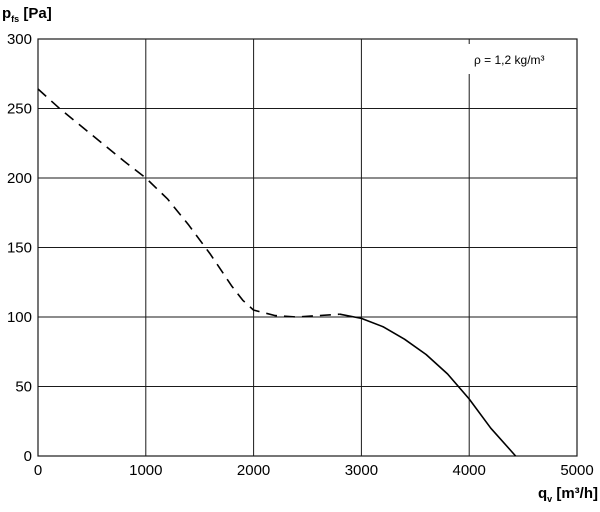 The height and width of the screenshot is (512, 600). Describe the element at coordinates (509, 60) in the screenshot. I see `density-annotation: ρ = 1,2 kg/m³` at that location.